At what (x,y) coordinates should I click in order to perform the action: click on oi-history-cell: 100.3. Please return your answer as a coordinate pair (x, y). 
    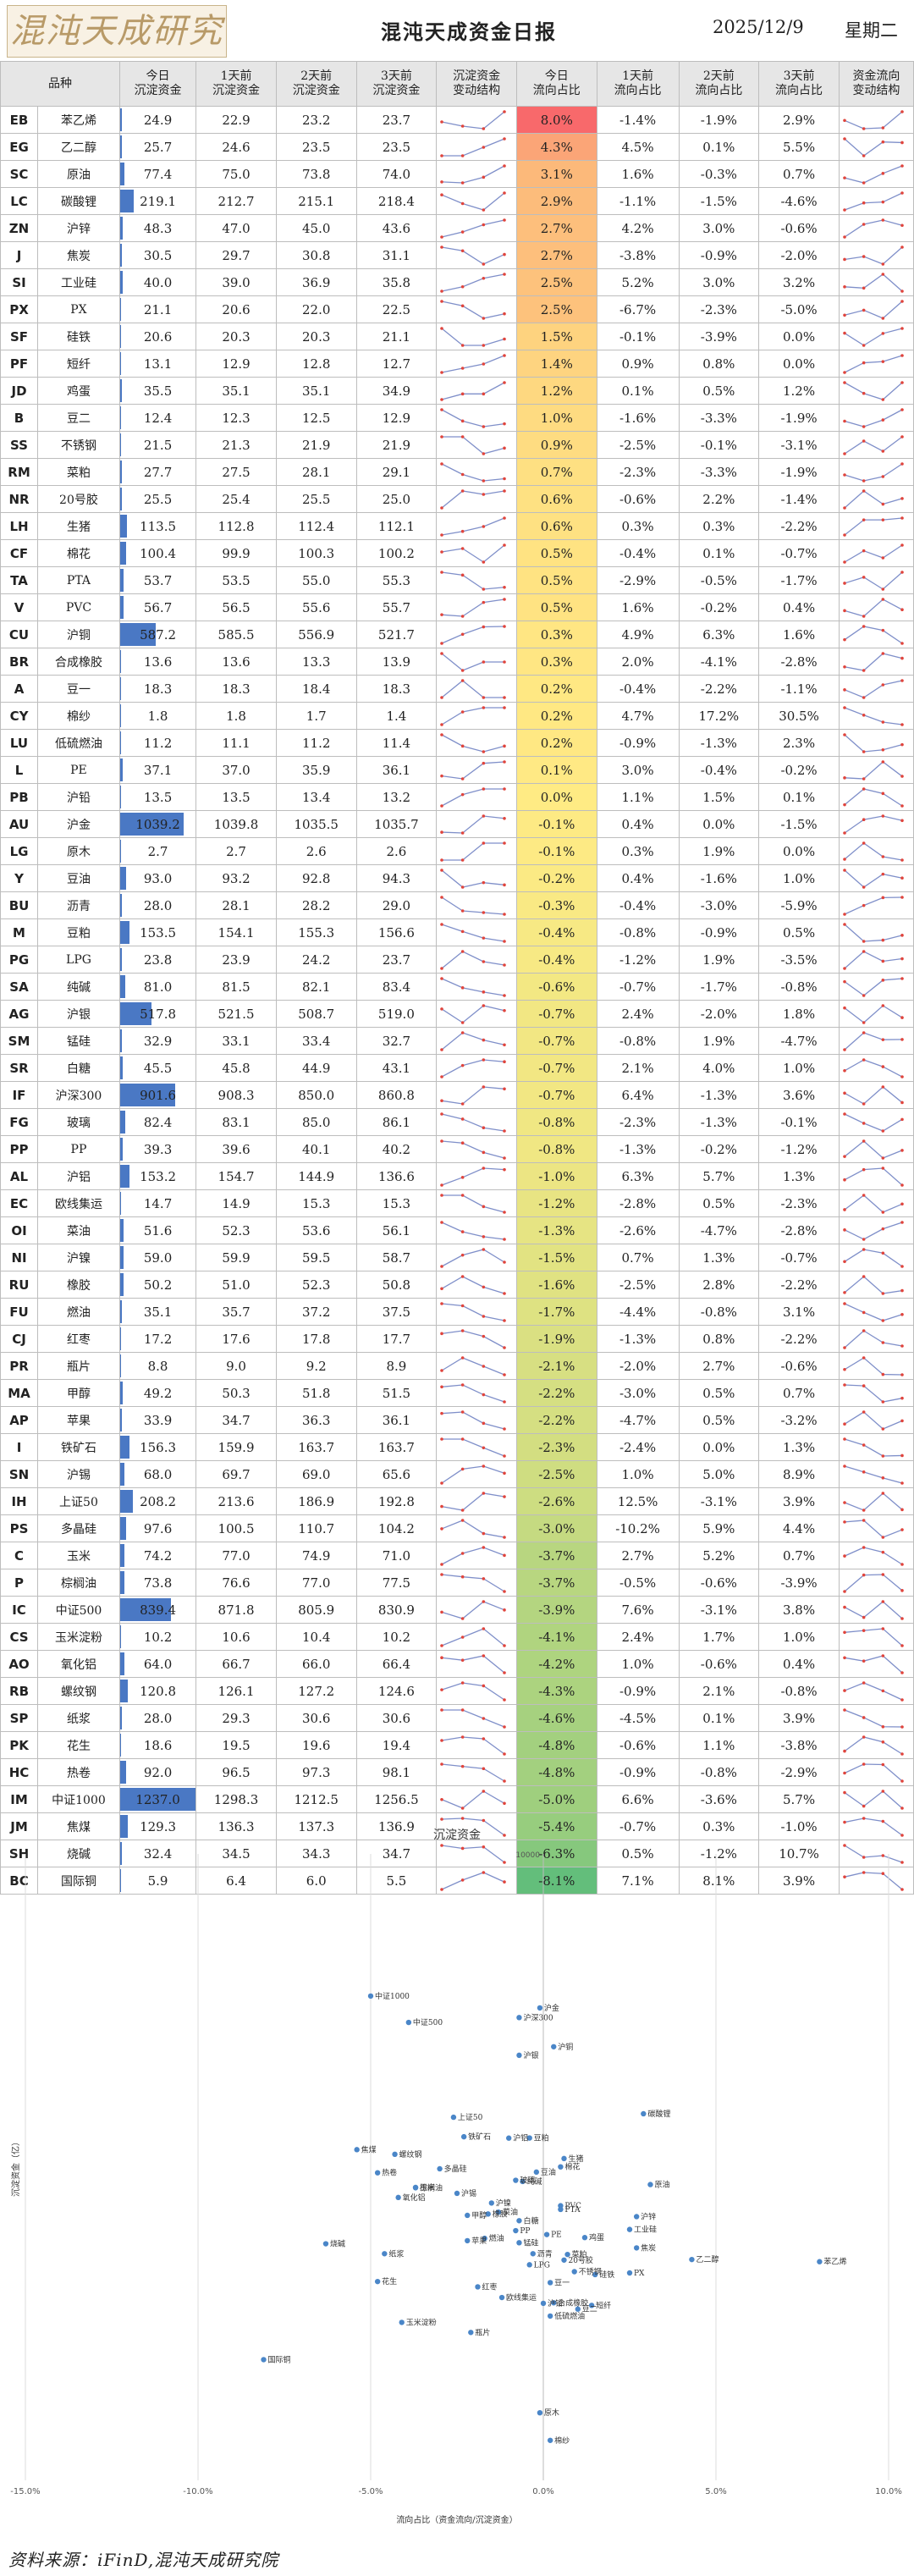
    Looking at the image, I should click on (316, 553).